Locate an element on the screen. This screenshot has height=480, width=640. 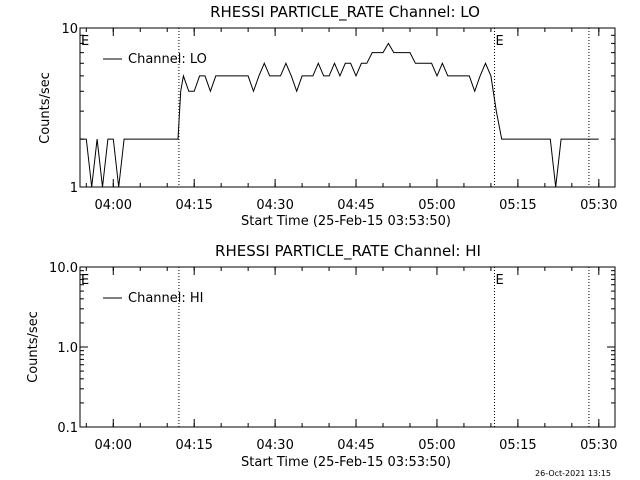
chart-title: RHESSI PARTICLE_RATE Channel: HI is located at coordinates (348, 251).